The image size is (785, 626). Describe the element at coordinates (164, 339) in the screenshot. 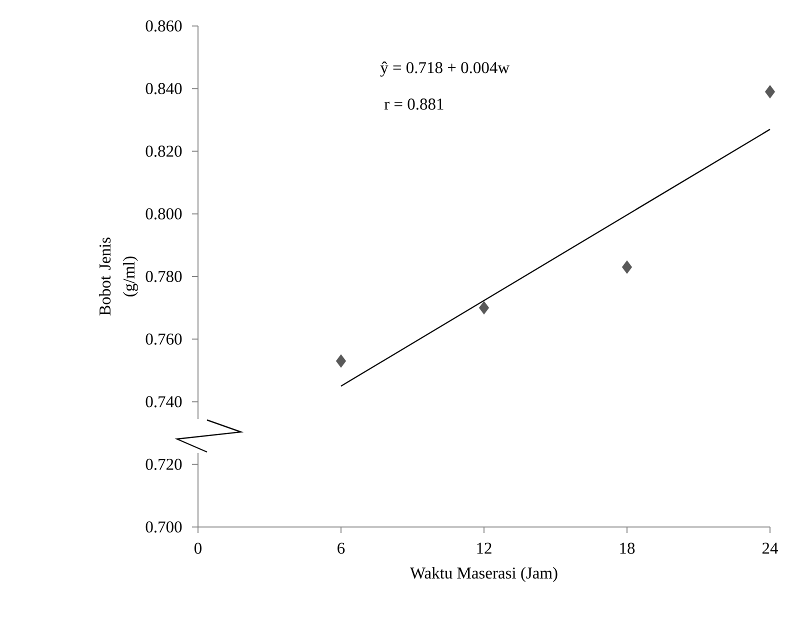

I see `y-tick-label: 0.760` at that location.